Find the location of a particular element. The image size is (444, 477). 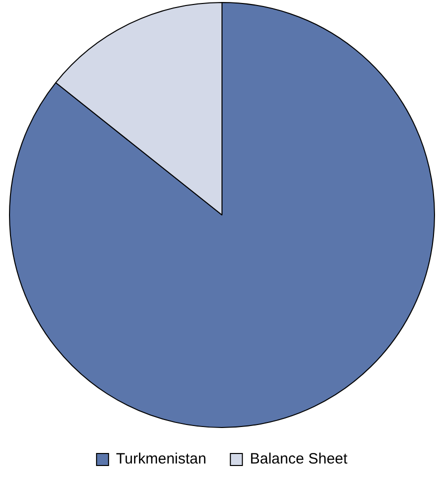

legend-label: Balance Sheet is located at coordinates (299, 459).